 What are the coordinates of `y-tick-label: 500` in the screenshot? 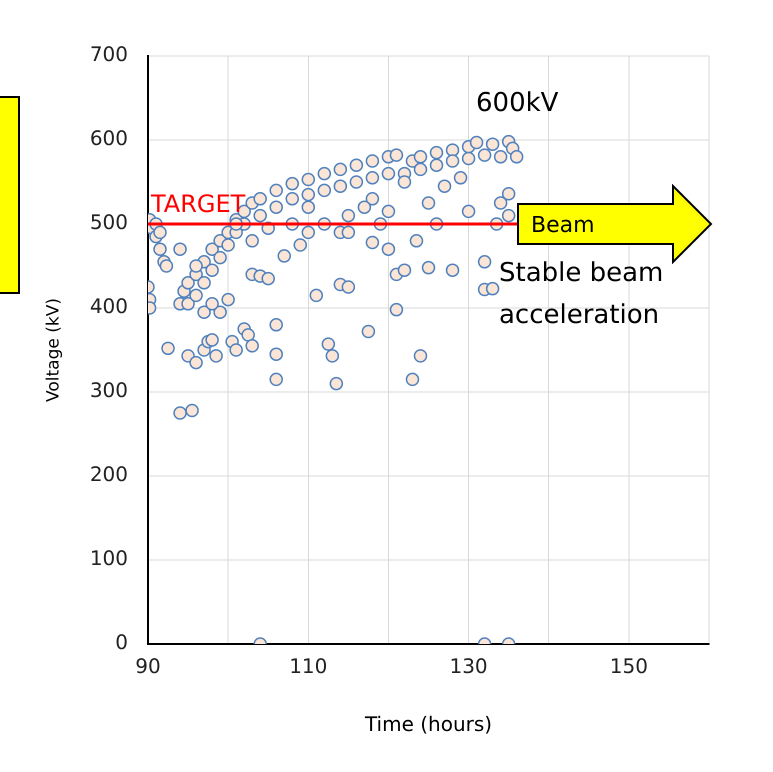 It's located at (109, 222).